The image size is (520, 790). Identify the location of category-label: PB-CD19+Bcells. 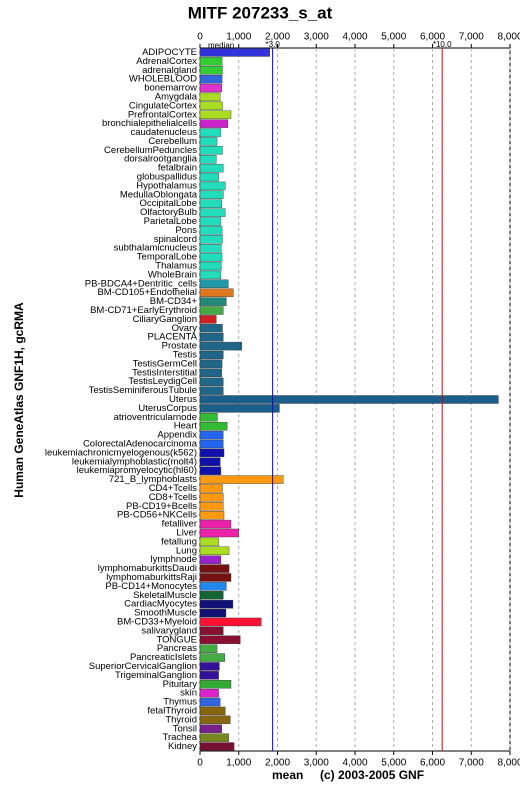
(161, 506).